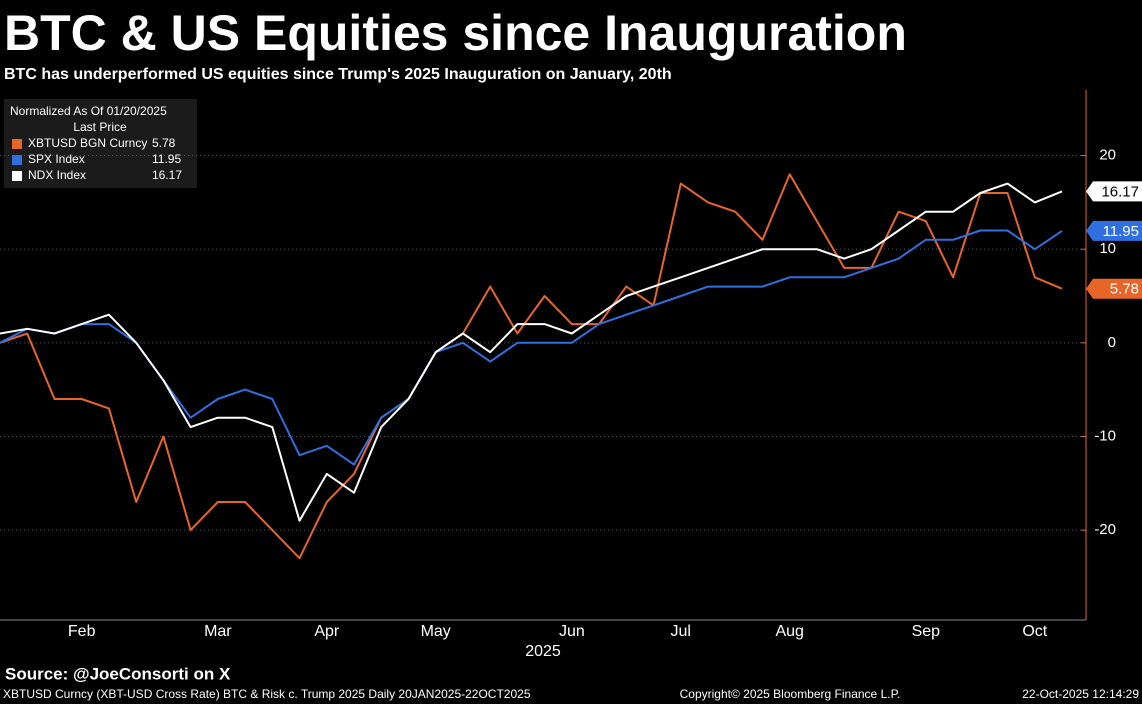 Image resolution: width=1142 pixels, height=704 pixels. I want to click on legend-value: 5.78, so click(164, 143).